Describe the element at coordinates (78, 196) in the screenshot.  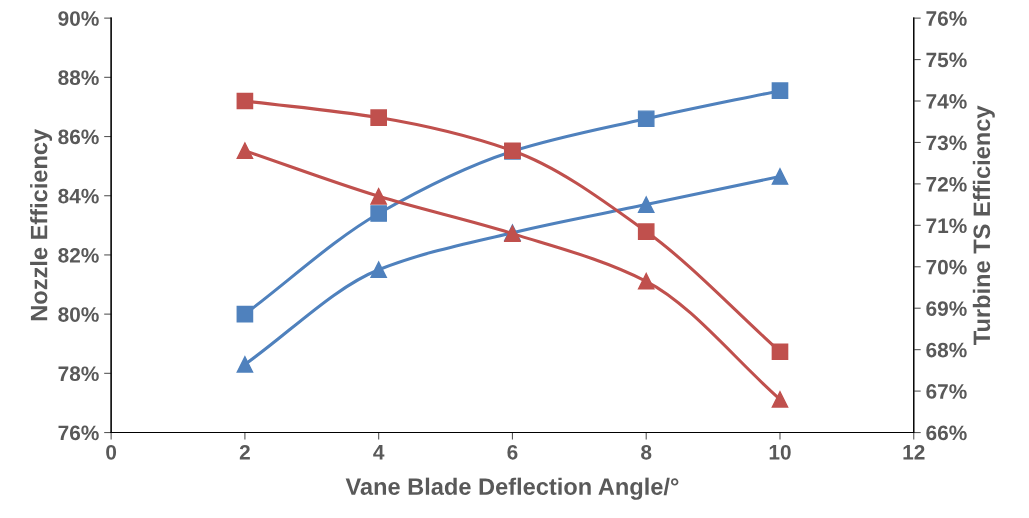
I see `y-tick-label: 84%` at that location.